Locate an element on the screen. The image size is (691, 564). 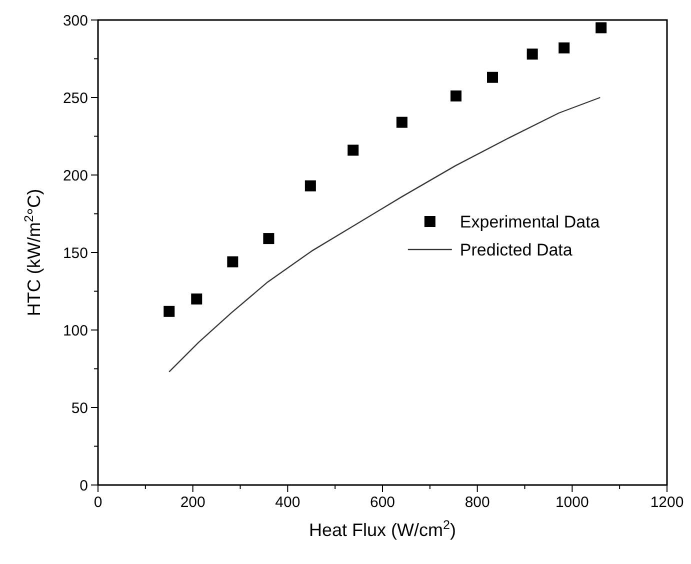
y-tick-label: 100 is located at coordinates (75, 331).